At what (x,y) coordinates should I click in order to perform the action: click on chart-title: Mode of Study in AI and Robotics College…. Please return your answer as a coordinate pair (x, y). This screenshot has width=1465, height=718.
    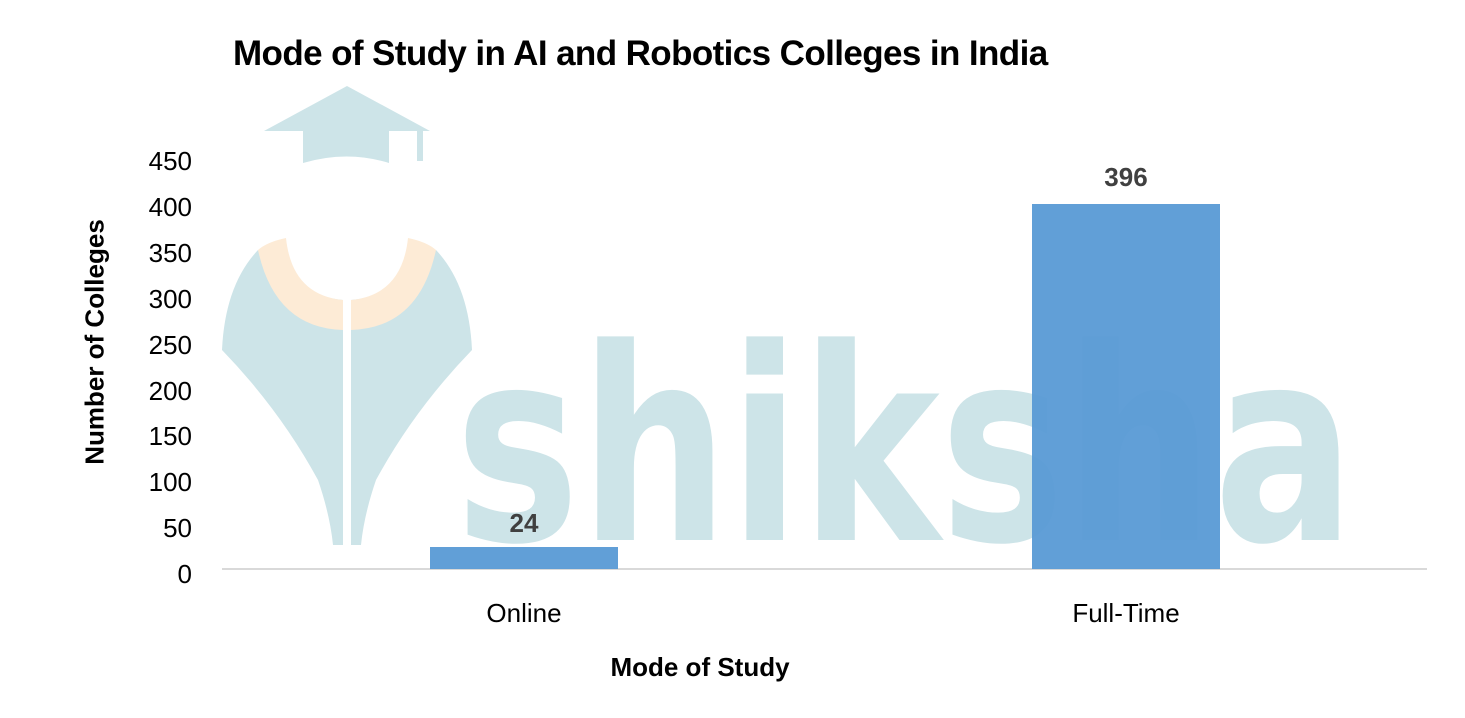
    Looking at the image, I should click on (640, 53).